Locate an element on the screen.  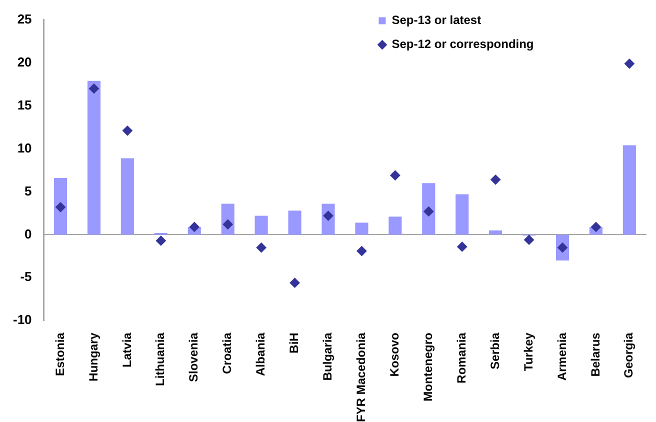
x-tick-label: FYR Macedonia is located at coordinates (361, 377).